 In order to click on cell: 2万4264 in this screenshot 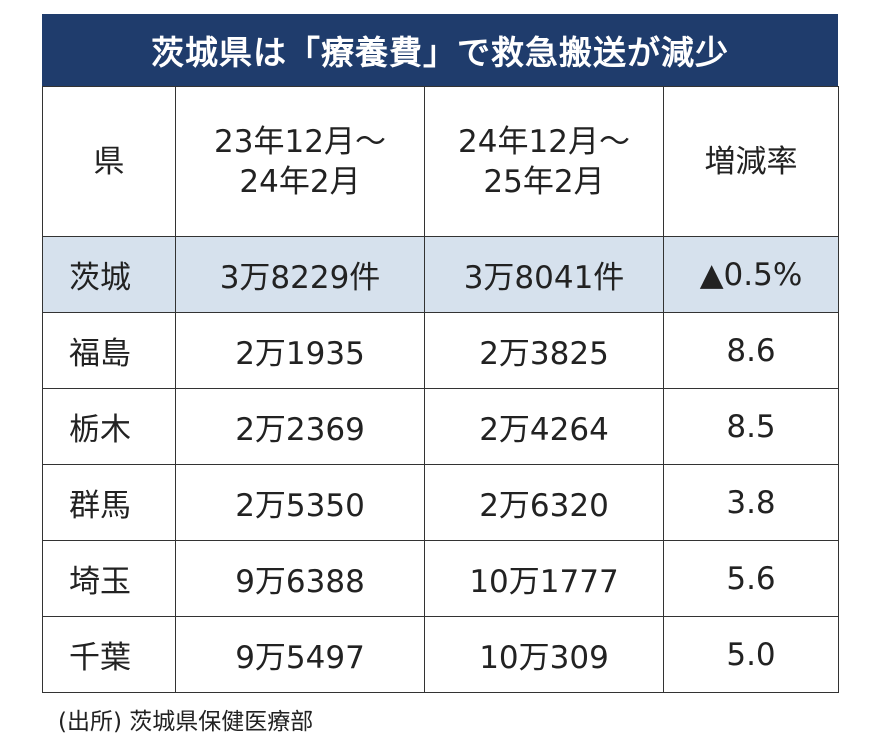, I will do `click(544, 426)`.